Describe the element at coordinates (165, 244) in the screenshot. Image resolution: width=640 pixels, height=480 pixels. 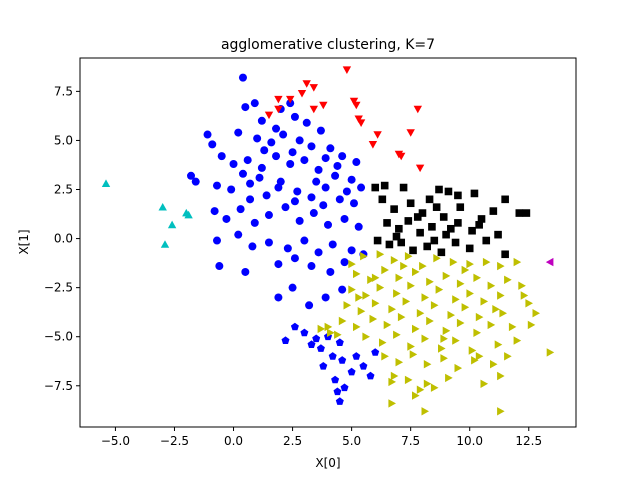
I see `data-point-triangle-up` at that location.